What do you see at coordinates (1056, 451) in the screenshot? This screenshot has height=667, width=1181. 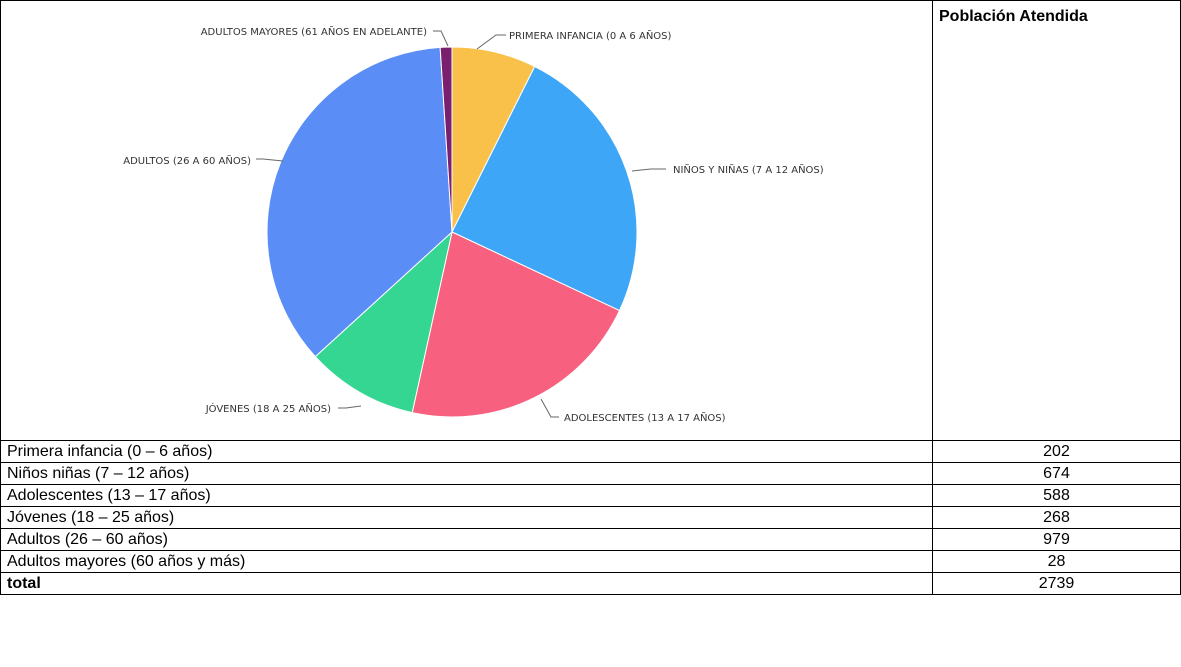 I see `row-value: 202` at bounding box center [1056, 451].